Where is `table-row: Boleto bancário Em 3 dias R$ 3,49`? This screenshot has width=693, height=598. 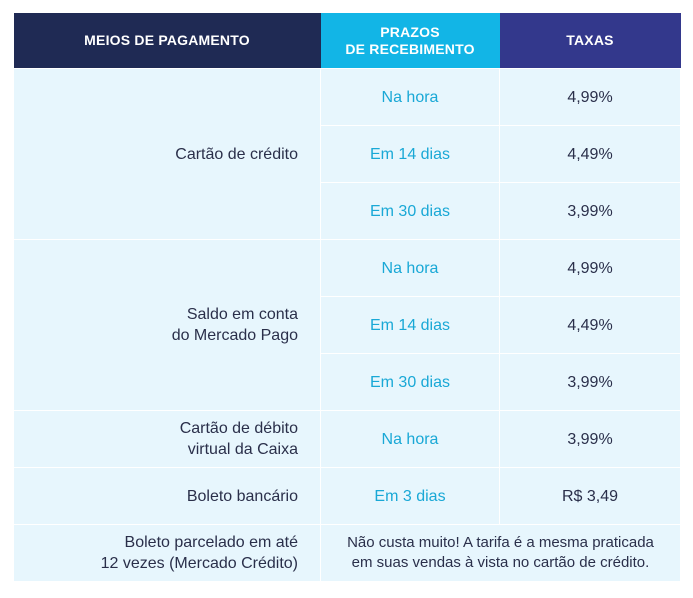
table-row: Boleto bancário Em 3 dias R$ 3,49 is located at coordinates (347, 496).